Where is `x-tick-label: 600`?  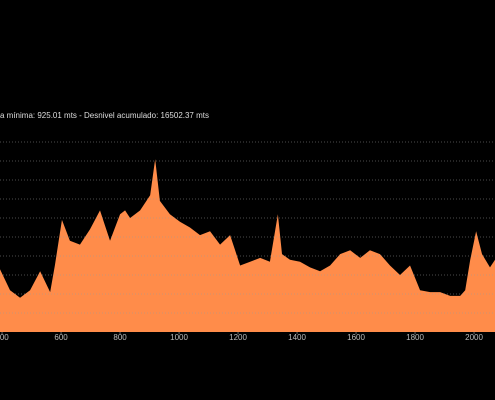 x-tick-label: 600 is located at coordinates (61, 337).